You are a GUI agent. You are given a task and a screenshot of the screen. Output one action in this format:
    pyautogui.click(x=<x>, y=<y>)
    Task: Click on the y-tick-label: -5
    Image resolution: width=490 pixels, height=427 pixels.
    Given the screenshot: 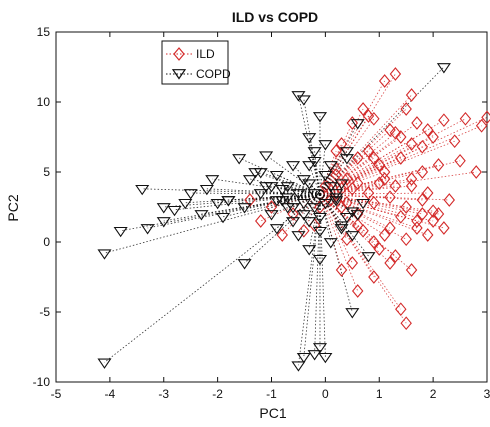 What is the action you would take?
    pyautogui.click(x=44, y=312)
    